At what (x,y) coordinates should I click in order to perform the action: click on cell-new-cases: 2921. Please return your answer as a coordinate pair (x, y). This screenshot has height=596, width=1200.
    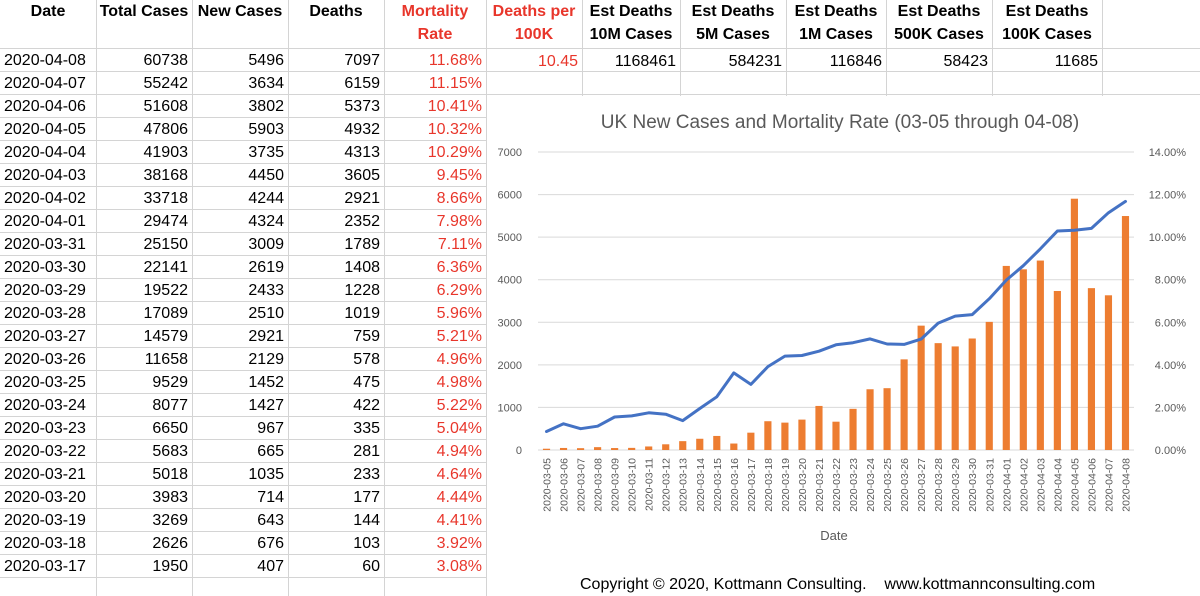
    Looking at the image, I should click on (266, 336).